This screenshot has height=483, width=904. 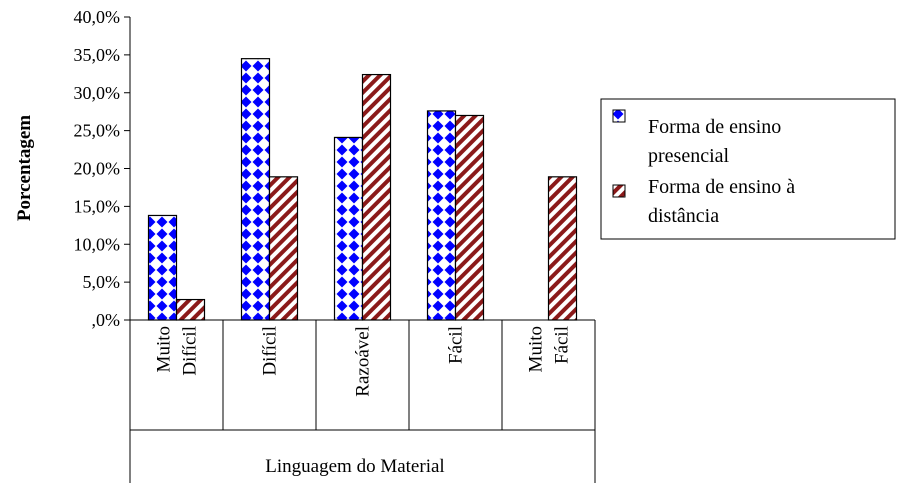 What do you see at coordinates (97, 131) in the screenshot?
I see `y-tick-label: 25,0%` at bounding box center [97, 131].